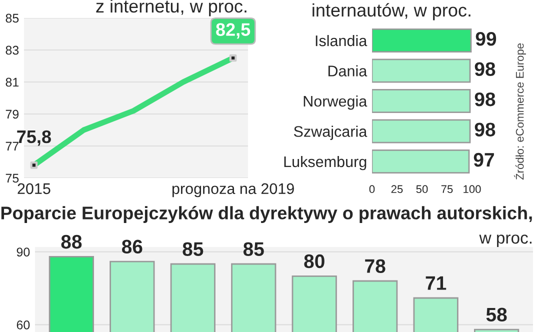  What do you see at coordinates (34, 188) in the screenshot?
I see `x-tick-label: 2015` at bounding box center [34, 188].